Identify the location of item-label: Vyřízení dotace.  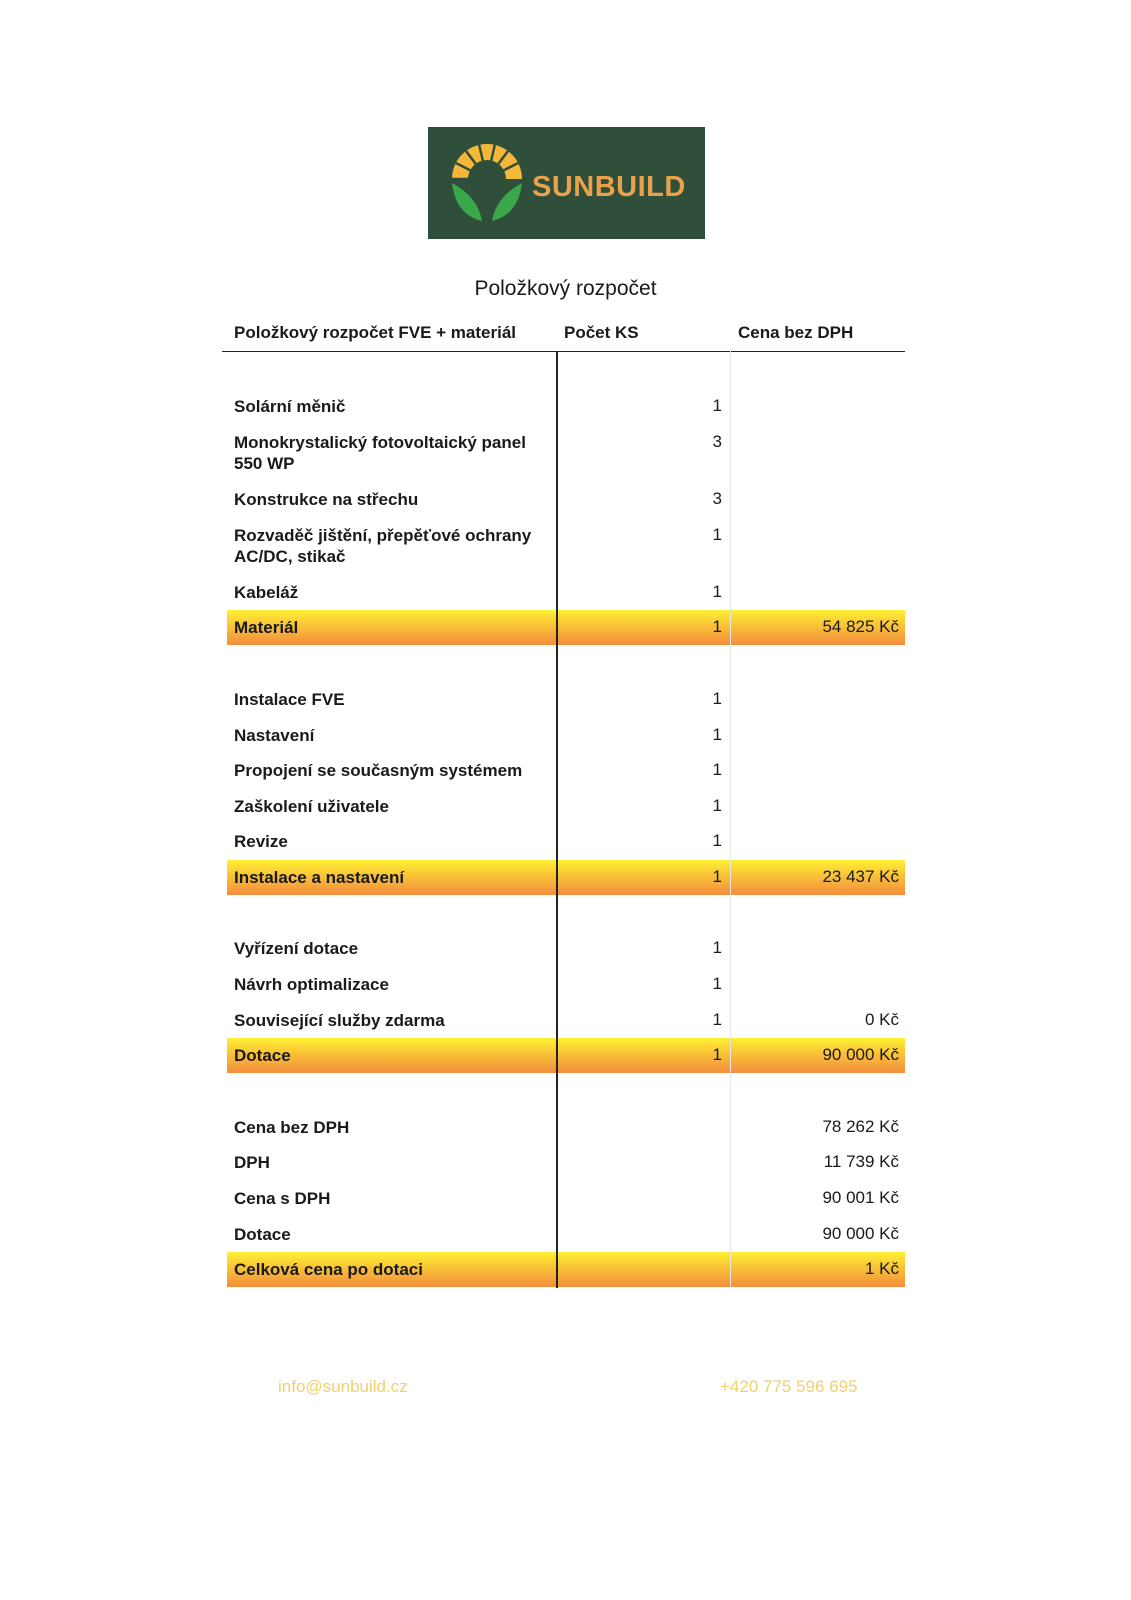
(296, 948).